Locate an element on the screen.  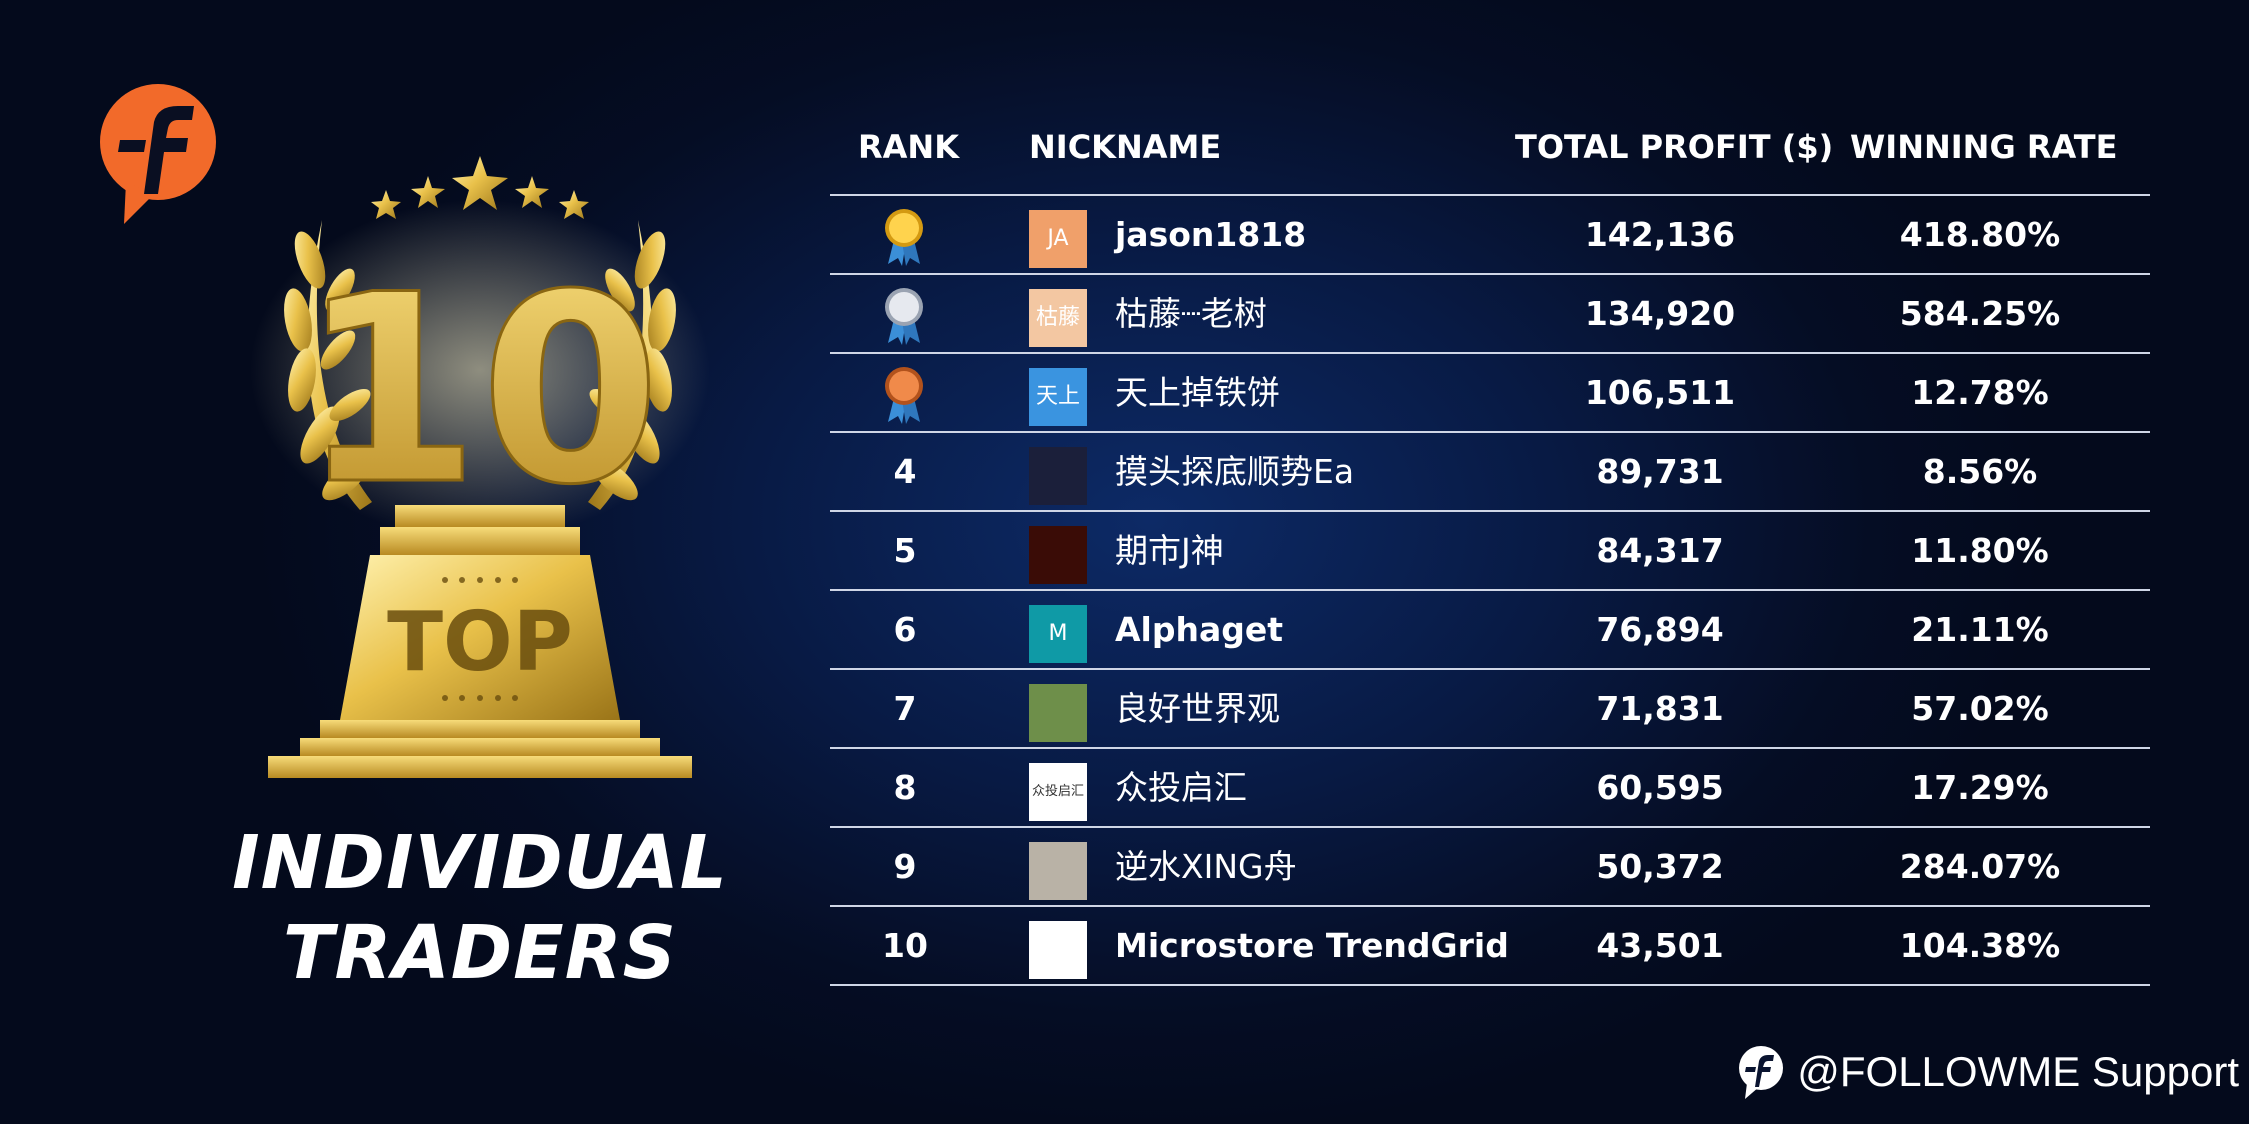
table-row: 6 M Alphaget 76,894 21.11% is located at coordinates (1490, 630).